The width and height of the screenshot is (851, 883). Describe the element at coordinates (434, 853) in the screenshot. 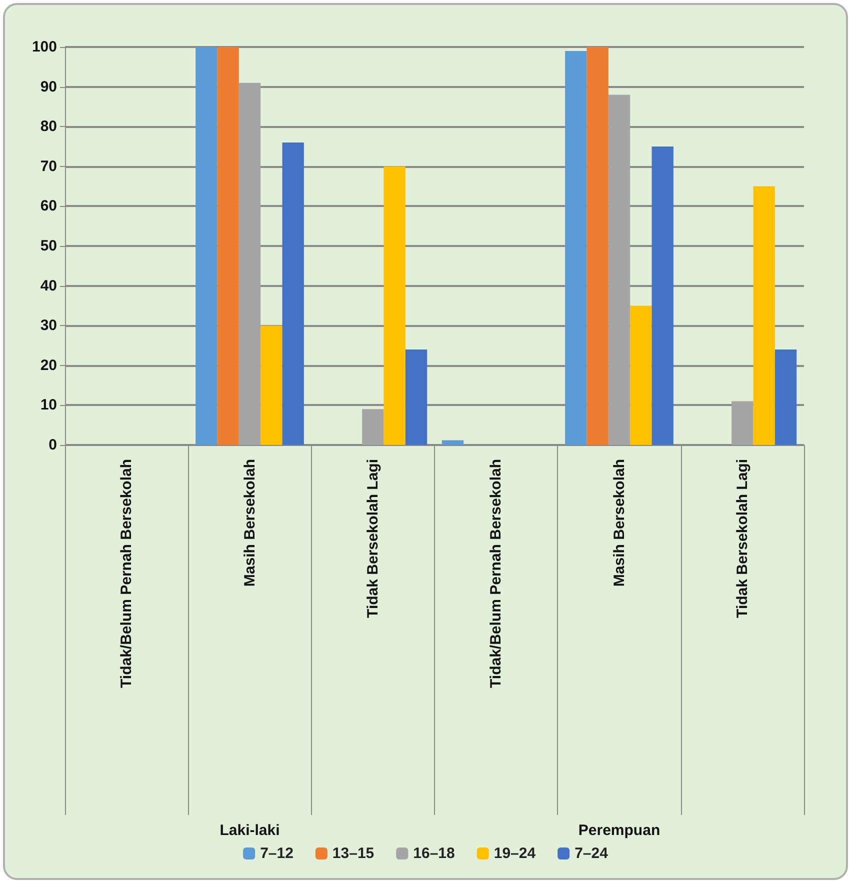

I see `legend-label: 16–18` at that location.